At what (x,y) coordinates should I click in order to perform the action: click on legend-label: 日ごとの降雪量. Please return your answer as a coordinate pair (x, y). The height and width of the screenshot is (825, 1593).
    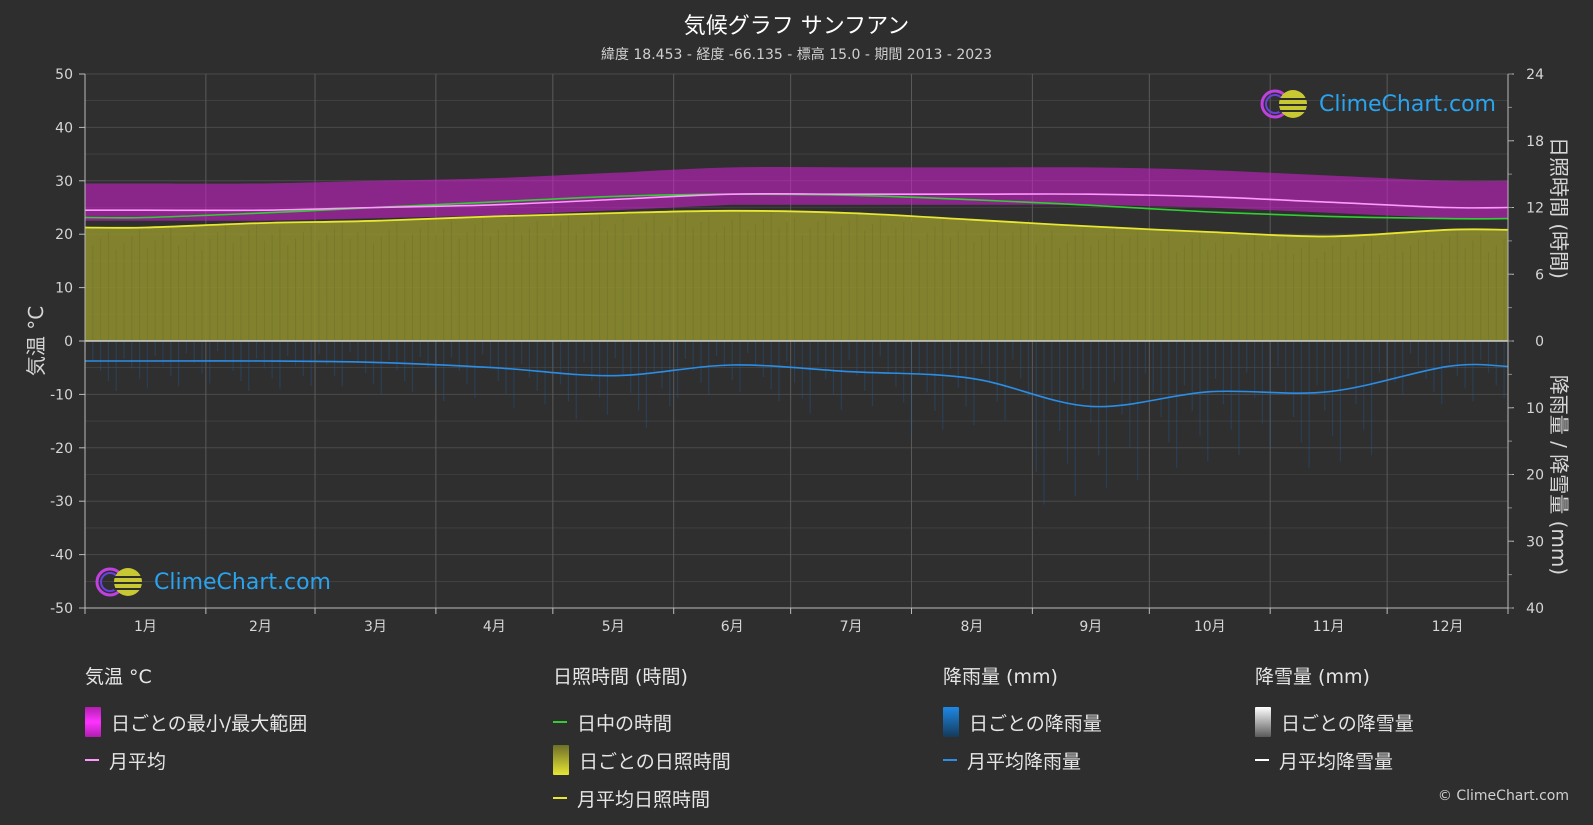
    Looking at the image, I should click on (1347, 723).